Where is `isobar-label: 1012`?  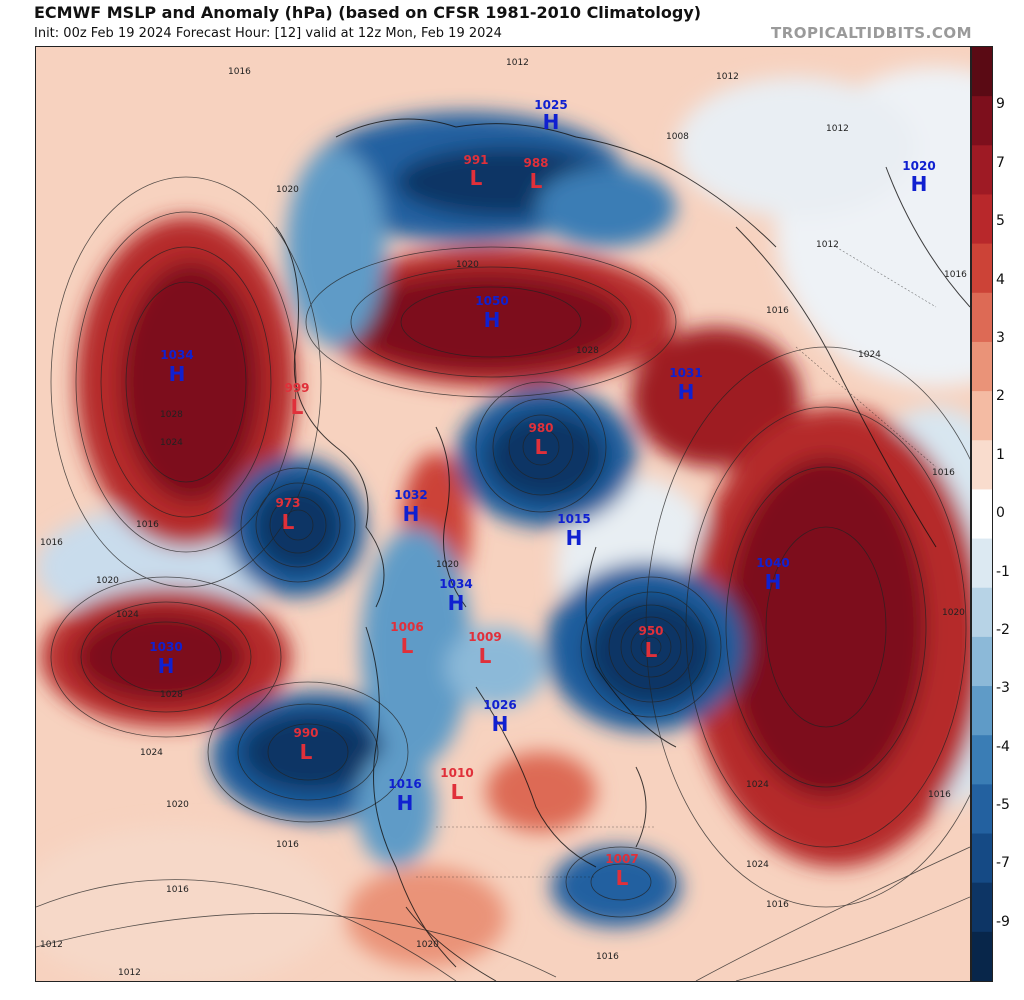 isobar-label: 1012 is located at coordinates (517, 63).